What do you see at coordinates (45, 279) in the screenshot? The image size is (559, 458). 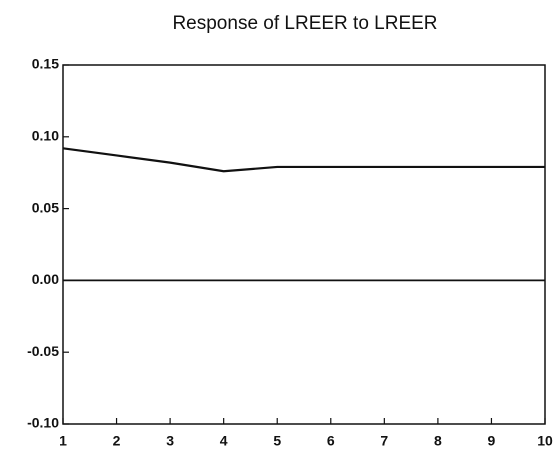 I see `y-tick-label: 0.00` at bounding box center [45, 279].